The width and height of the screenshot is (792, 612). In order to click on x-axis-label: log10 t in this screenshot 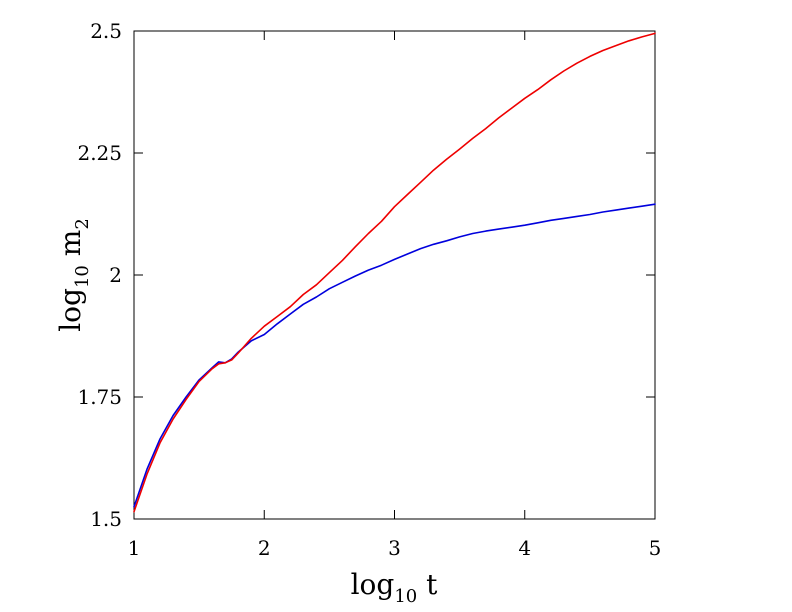, I will do `click(395, 587)`.